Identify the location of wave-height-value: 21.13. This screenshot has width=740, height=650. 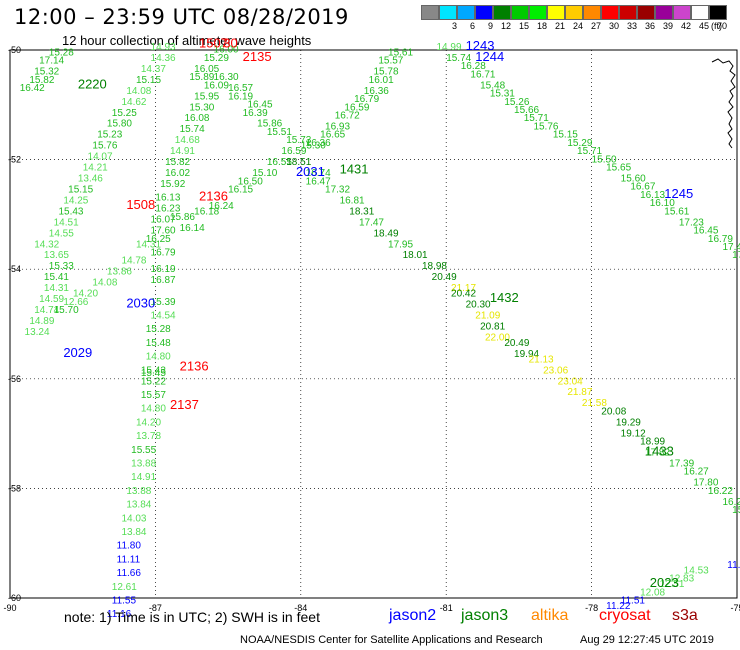
(541, 359).